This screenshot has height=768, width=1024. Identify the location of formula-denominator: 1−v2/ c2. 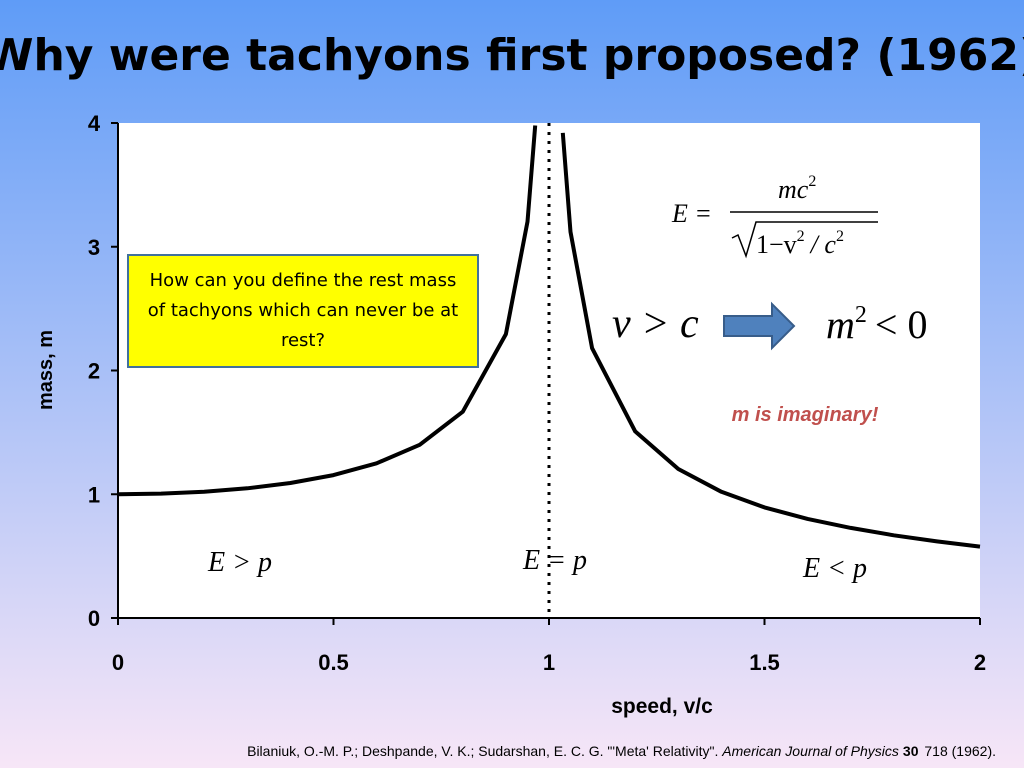
(800, 243).